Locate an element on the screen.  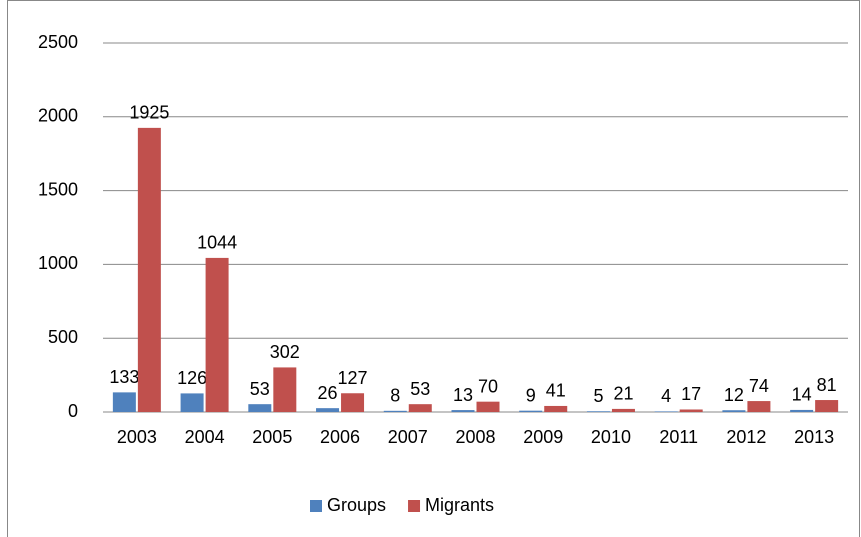
x-tick-label: 2010 is located at coordinates (611, 437).